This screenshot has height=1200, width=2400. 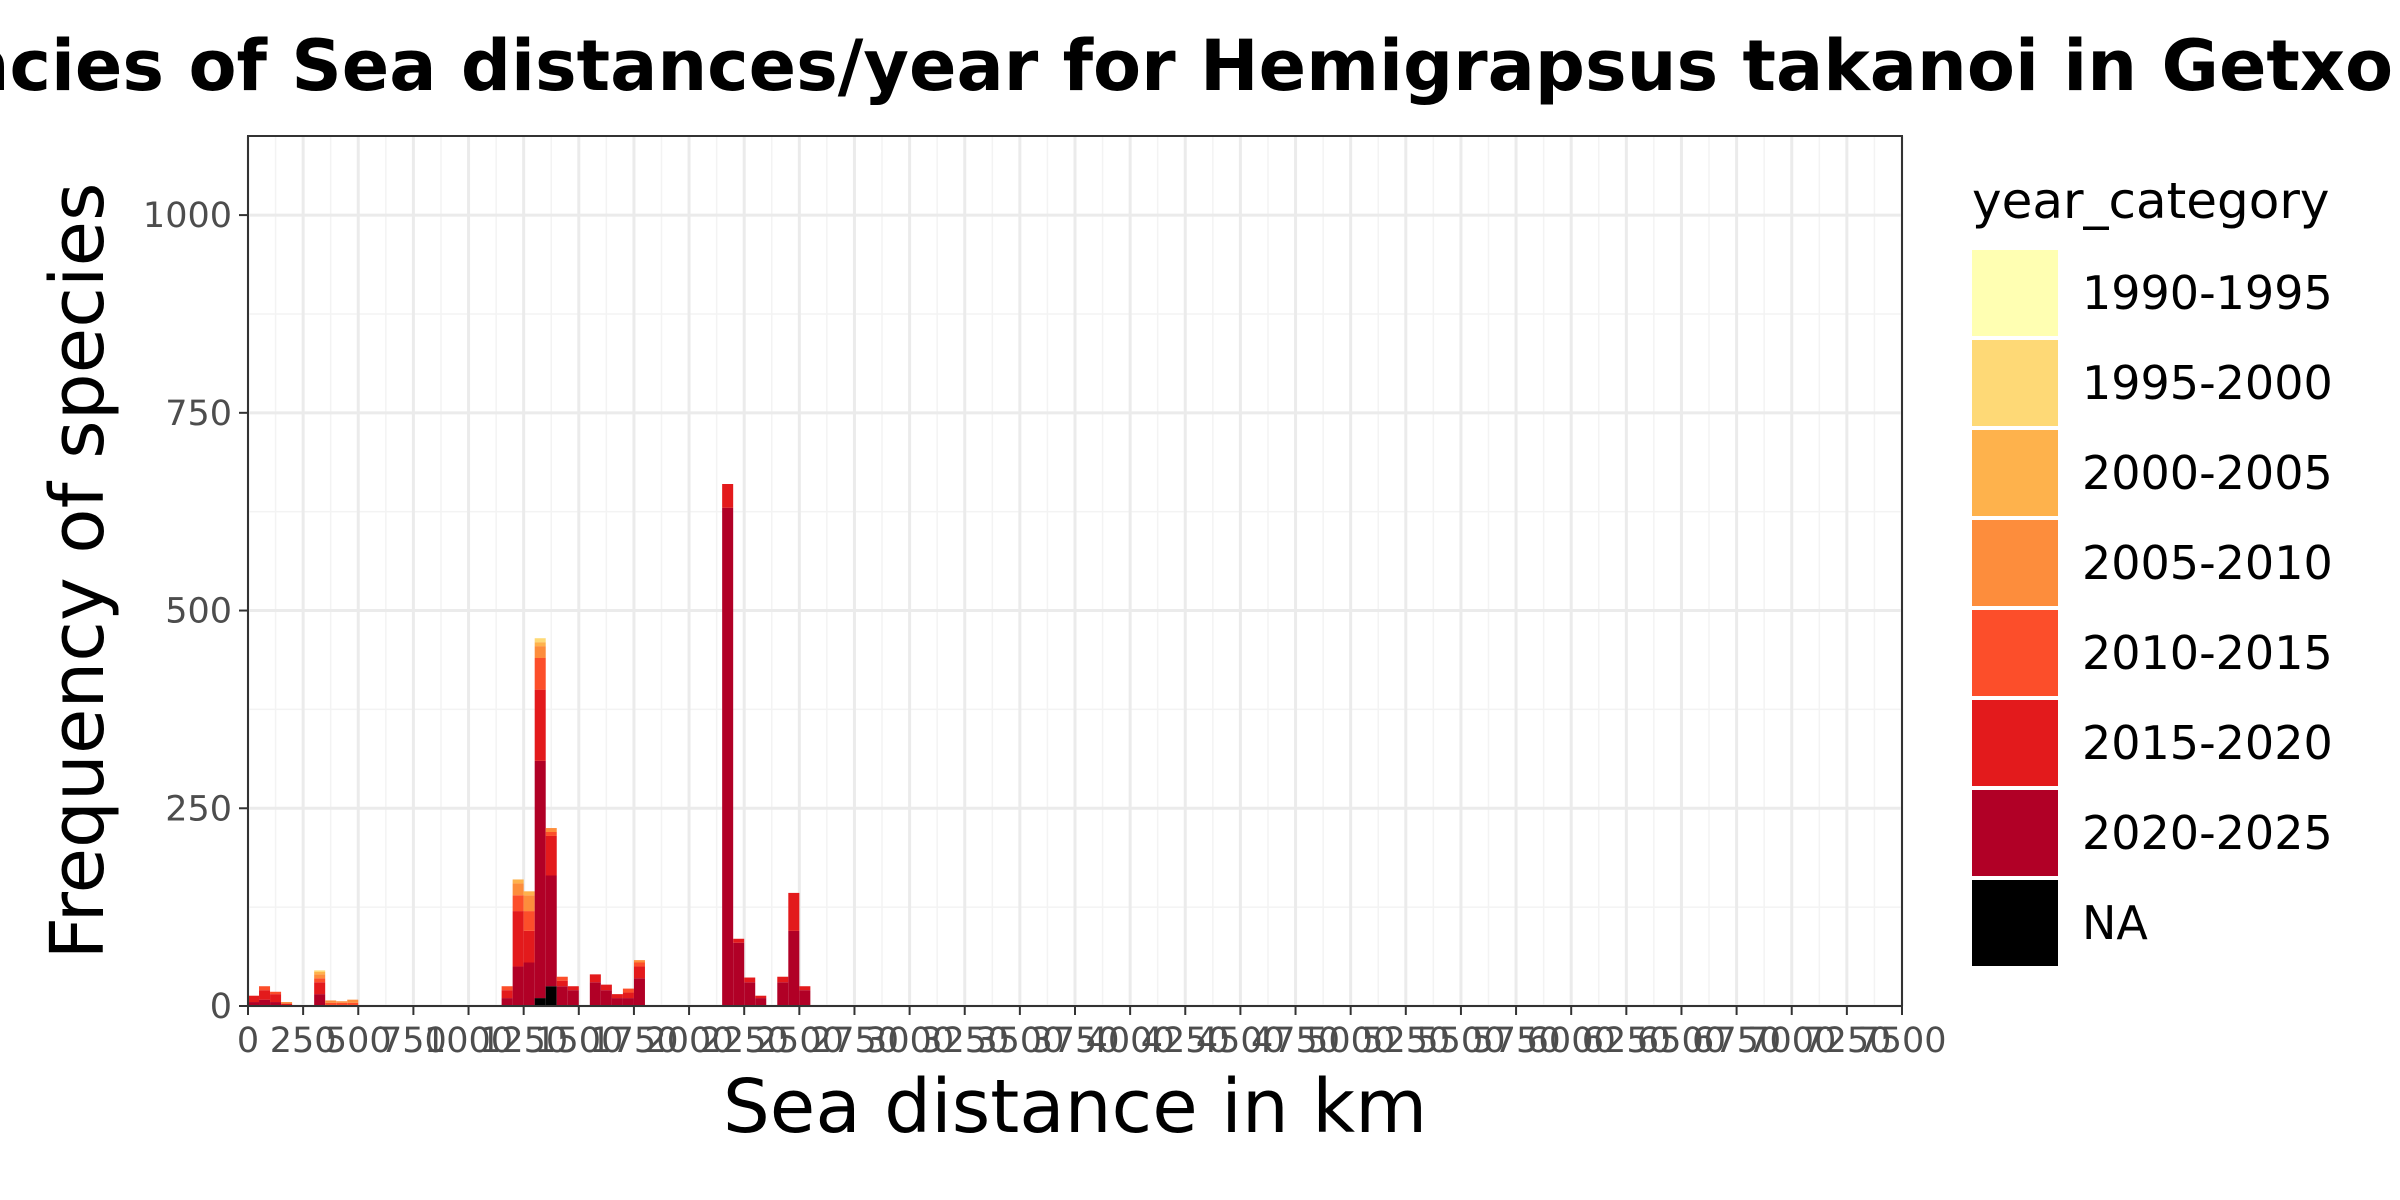 What do you see at coordinates (2151, 201) in the screenshot?
I see `legend-title: year_category` at bounding box center [2151, 201].